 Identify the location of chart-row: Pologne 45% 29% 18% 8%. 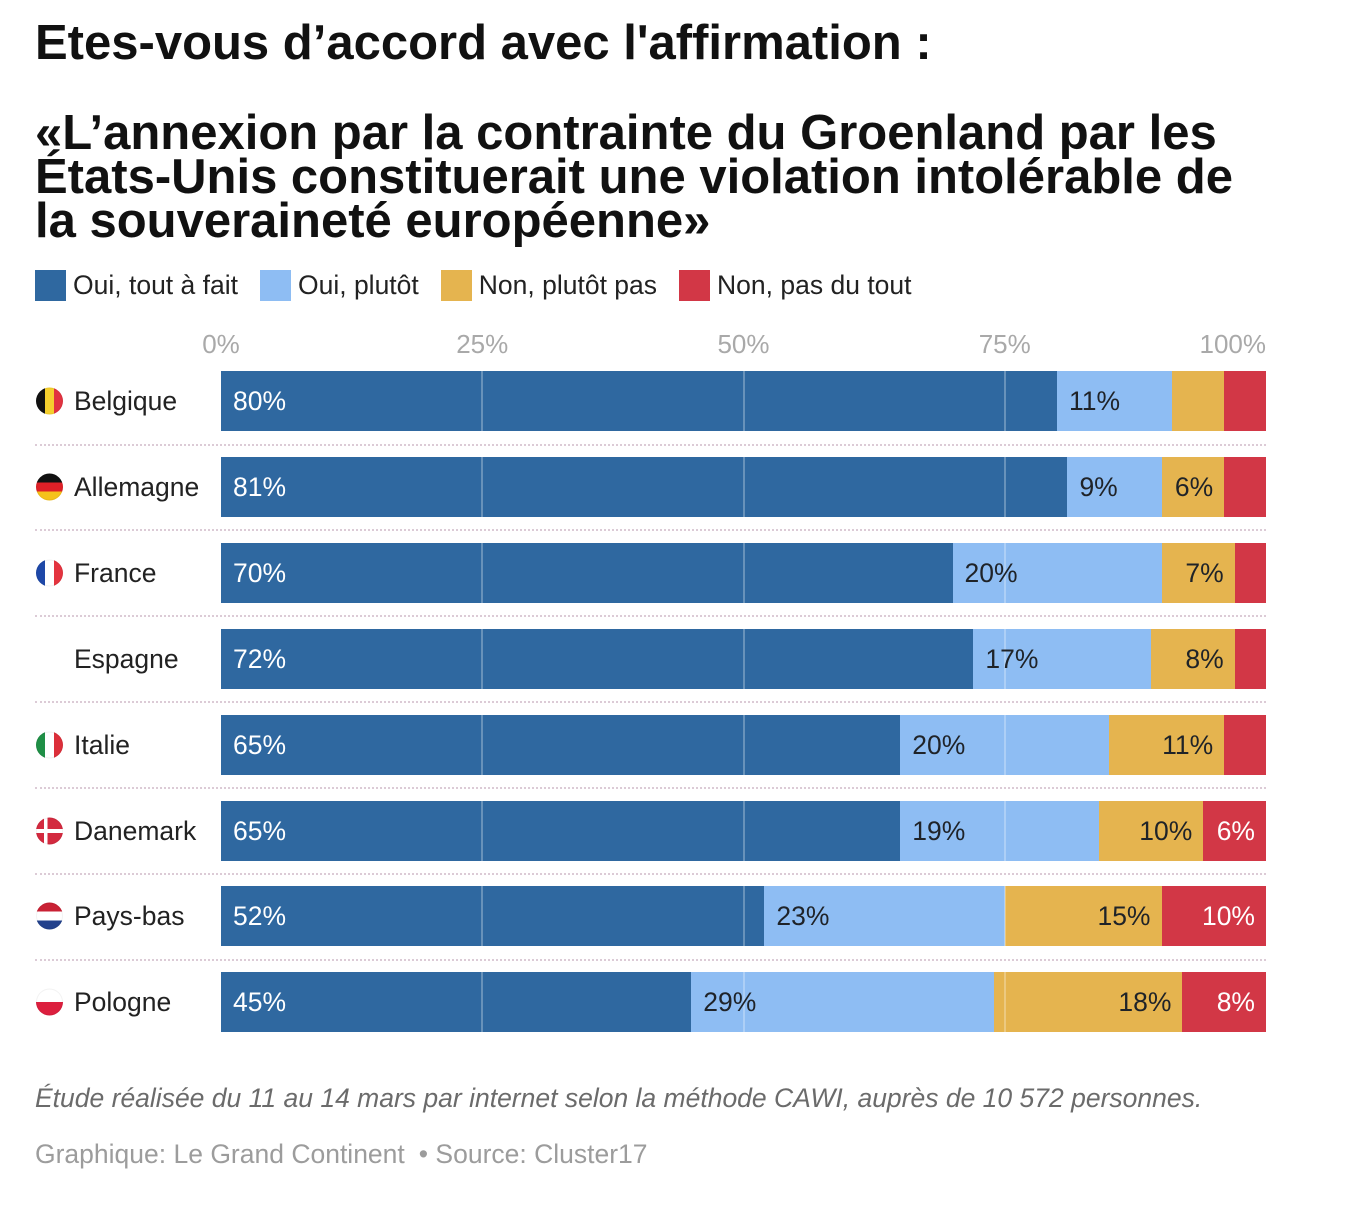
(677, 1002).